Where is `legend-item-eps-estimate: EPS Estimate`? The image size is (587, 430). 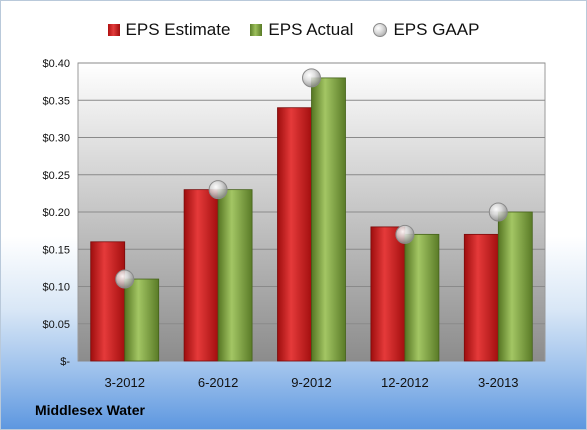 legend-item-eps-estimate: EPS Estimate is located at coordinates (169, 30).